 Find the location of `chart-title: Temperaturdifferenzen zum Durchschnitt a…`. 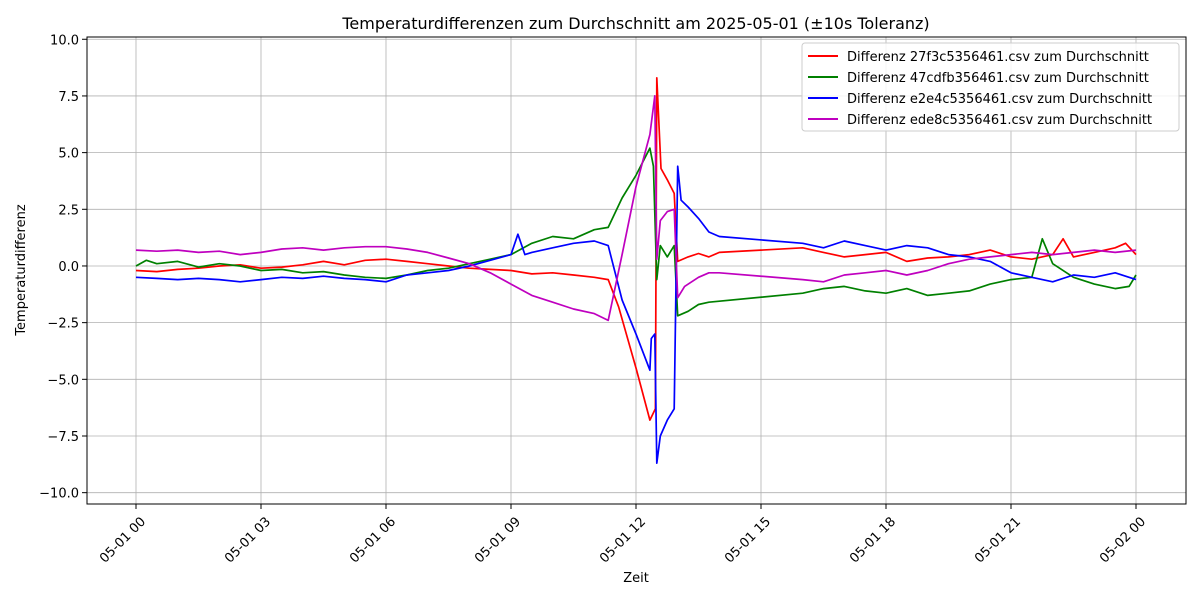

chart-title: Temperaturdifferenzen zum Durchschnitt a… is located at coordinates (635, 23).